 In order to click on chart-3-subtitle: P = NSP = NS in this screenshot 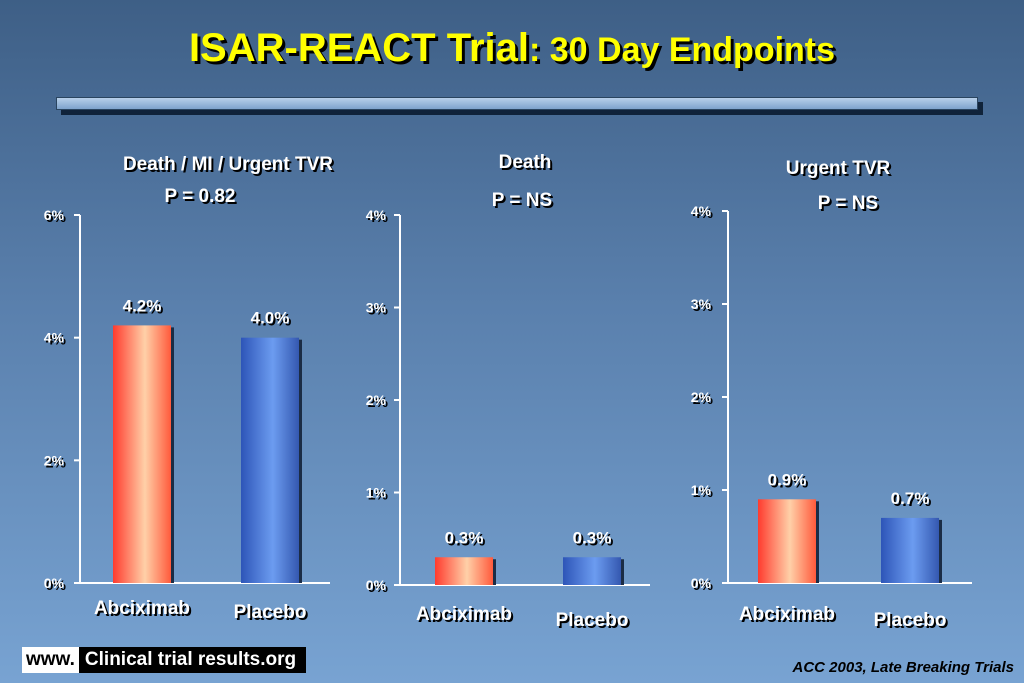, I will do `click(849, 204)`.